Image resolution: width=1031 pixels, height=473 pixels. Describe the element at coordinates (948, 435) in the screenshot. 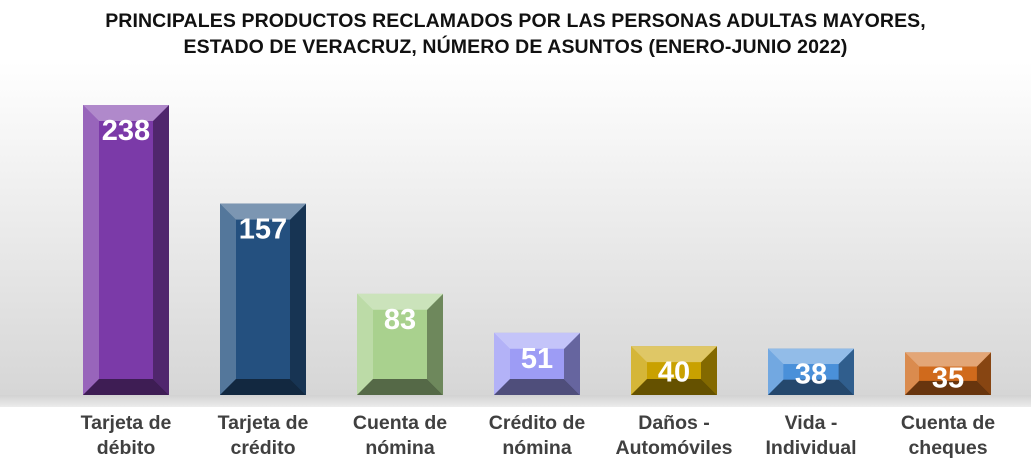

I see `category-label-7: Cuenta de cheques` at that location.